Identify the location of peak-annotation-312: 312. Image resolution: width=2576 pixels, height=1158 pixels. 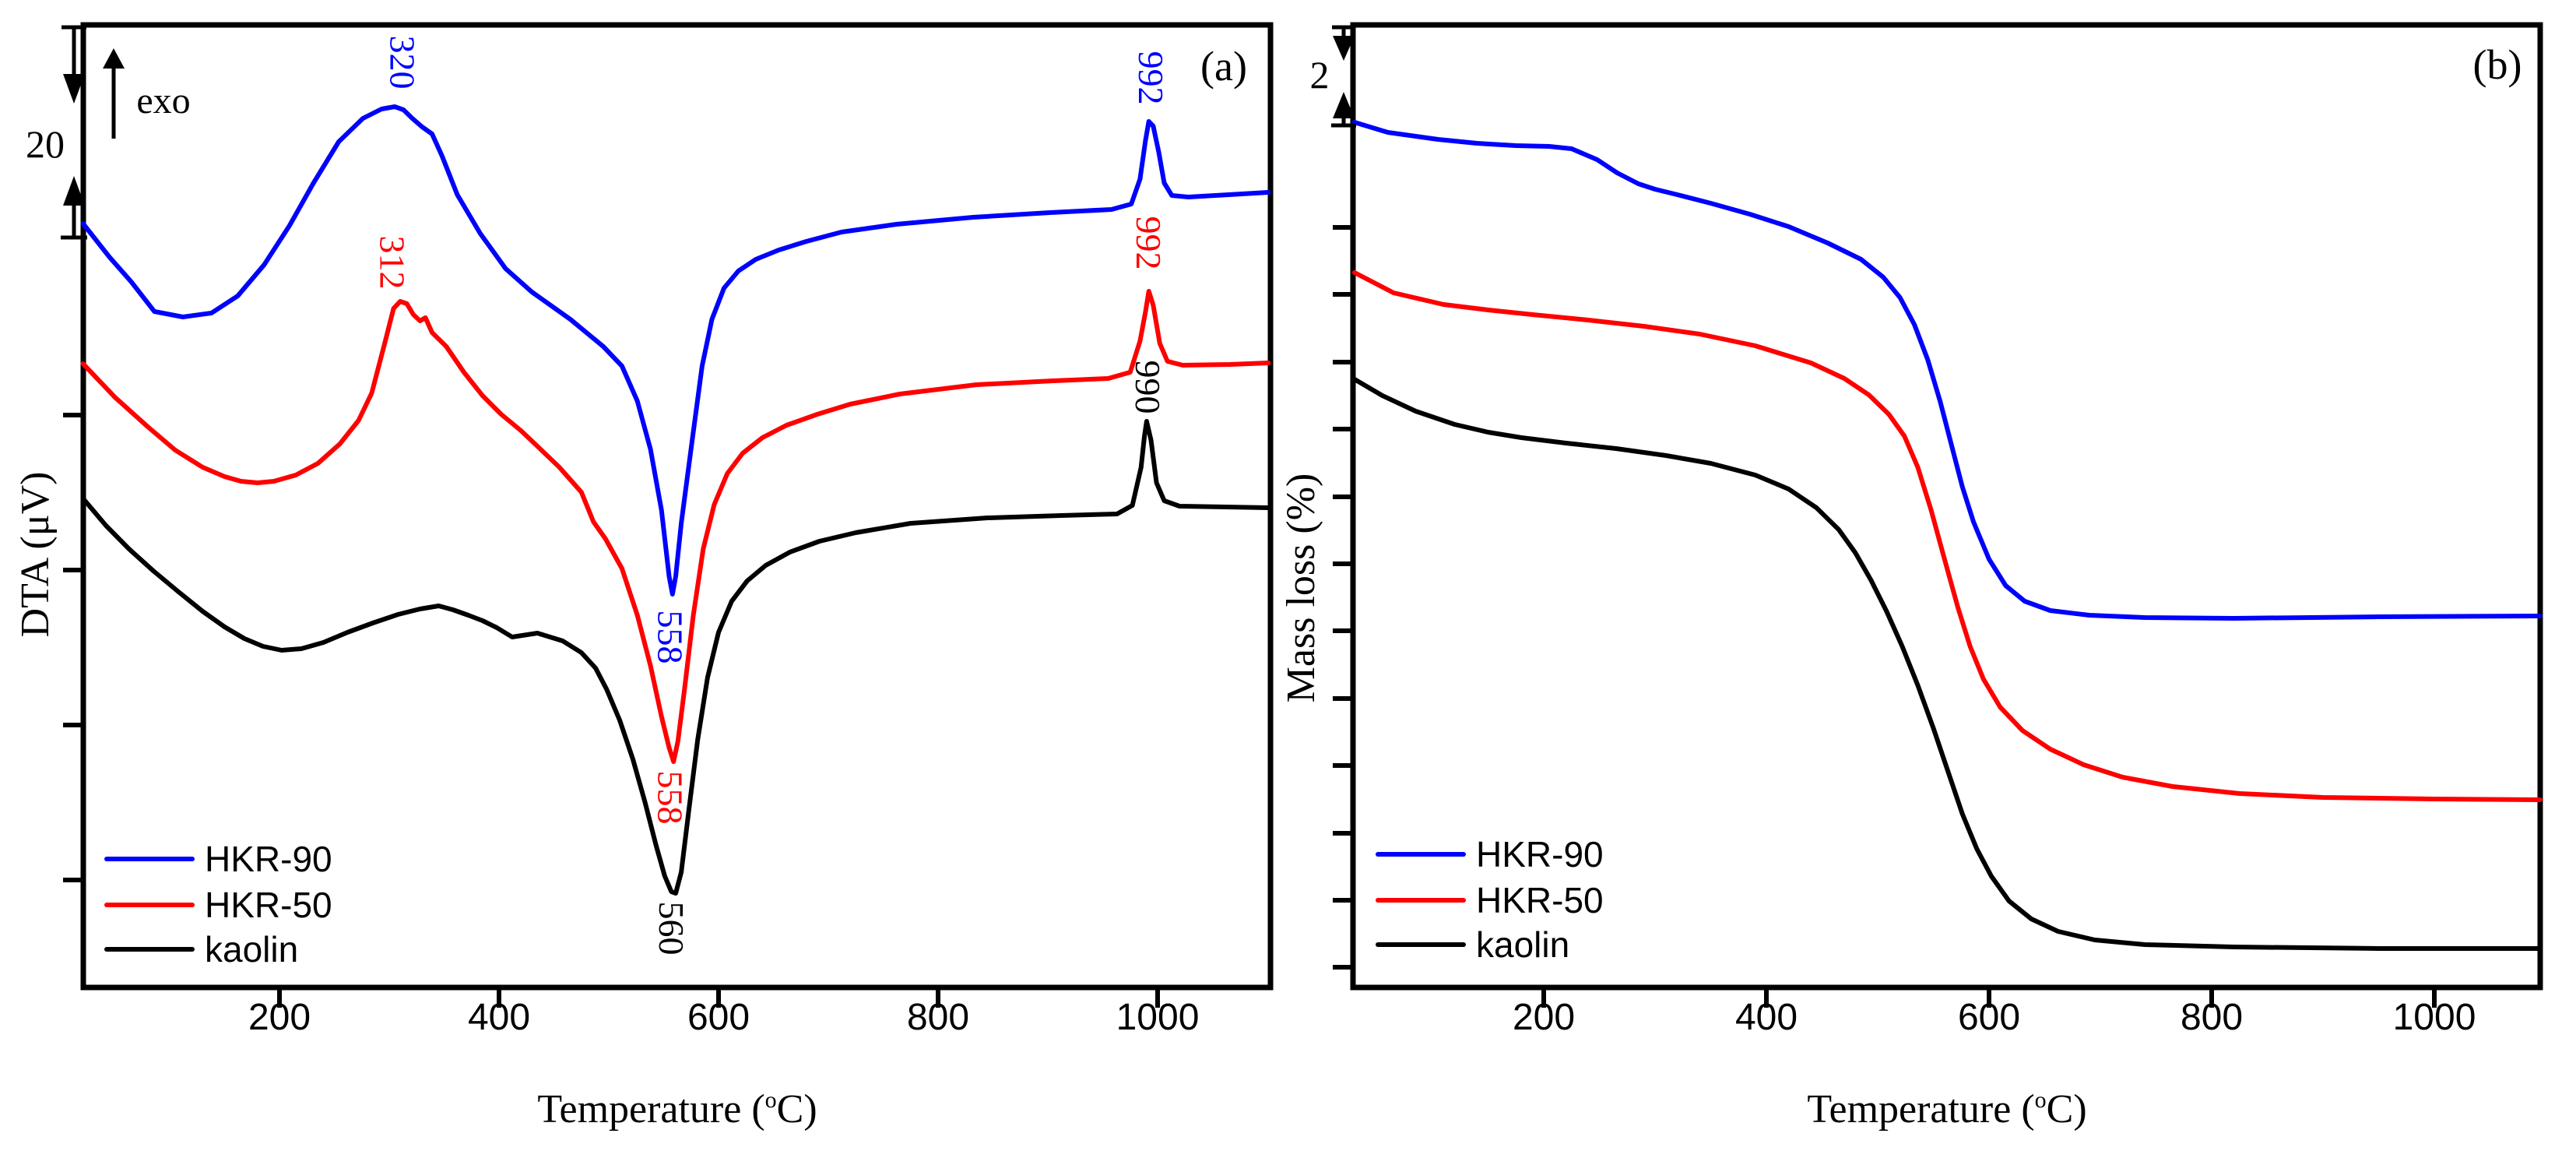
(393, 263).